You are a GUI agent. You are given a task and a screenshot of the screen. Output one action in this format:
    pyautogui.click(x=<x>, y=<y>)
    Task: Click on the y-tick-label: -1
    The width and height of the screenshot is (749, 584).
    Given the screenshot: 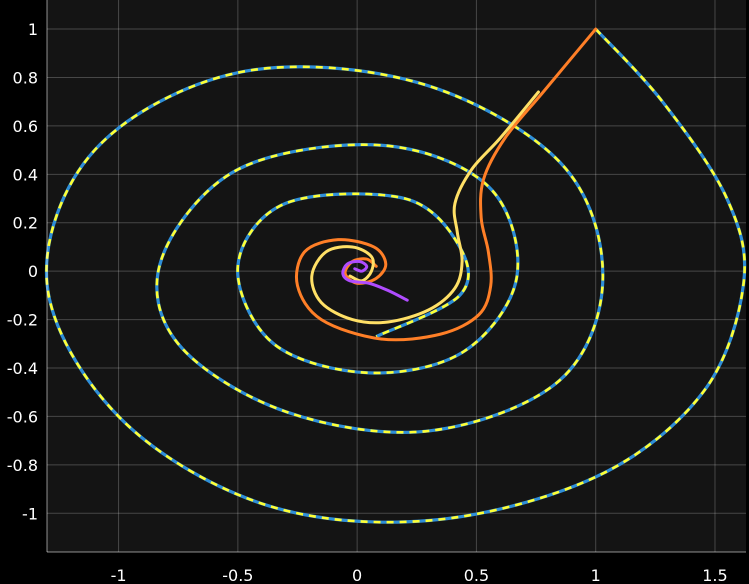 What is the action you would take?
    pyautogui.click(x=30, y=513)
    